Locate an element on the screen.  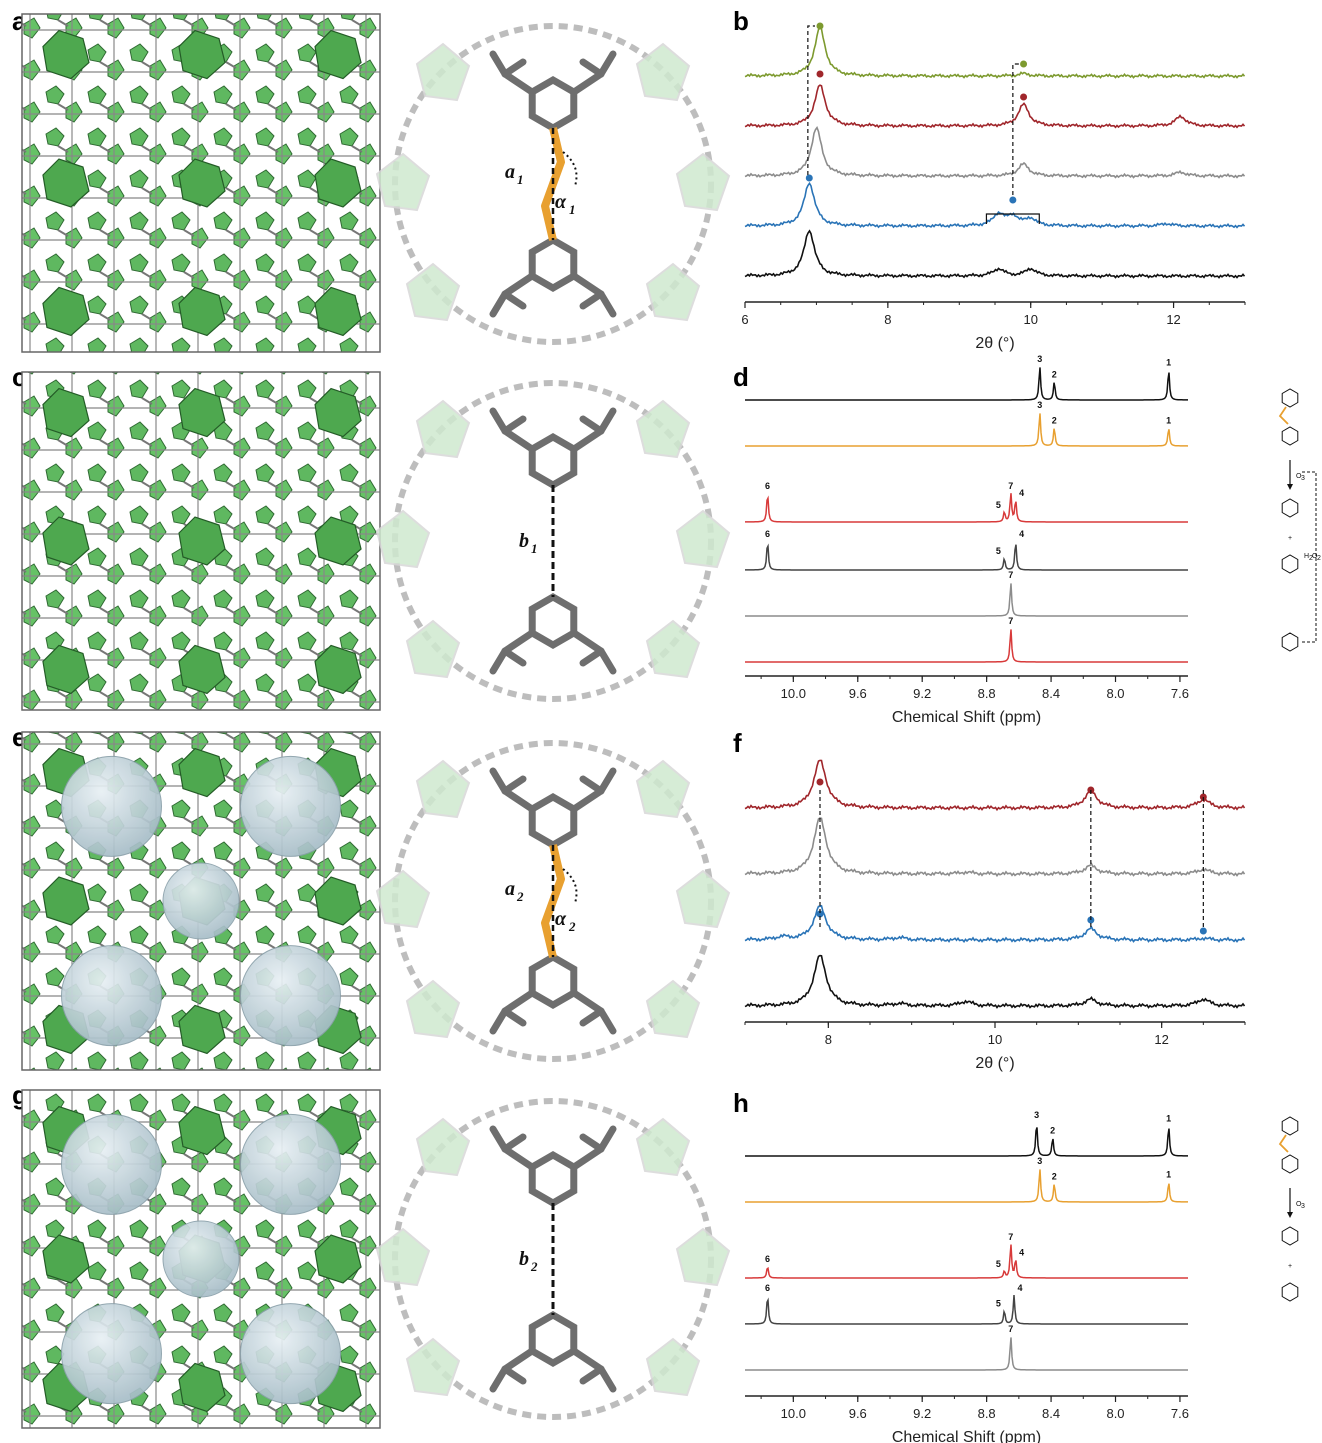
x-tick-label: 7.6 is located at coordinates (1180, 1413).